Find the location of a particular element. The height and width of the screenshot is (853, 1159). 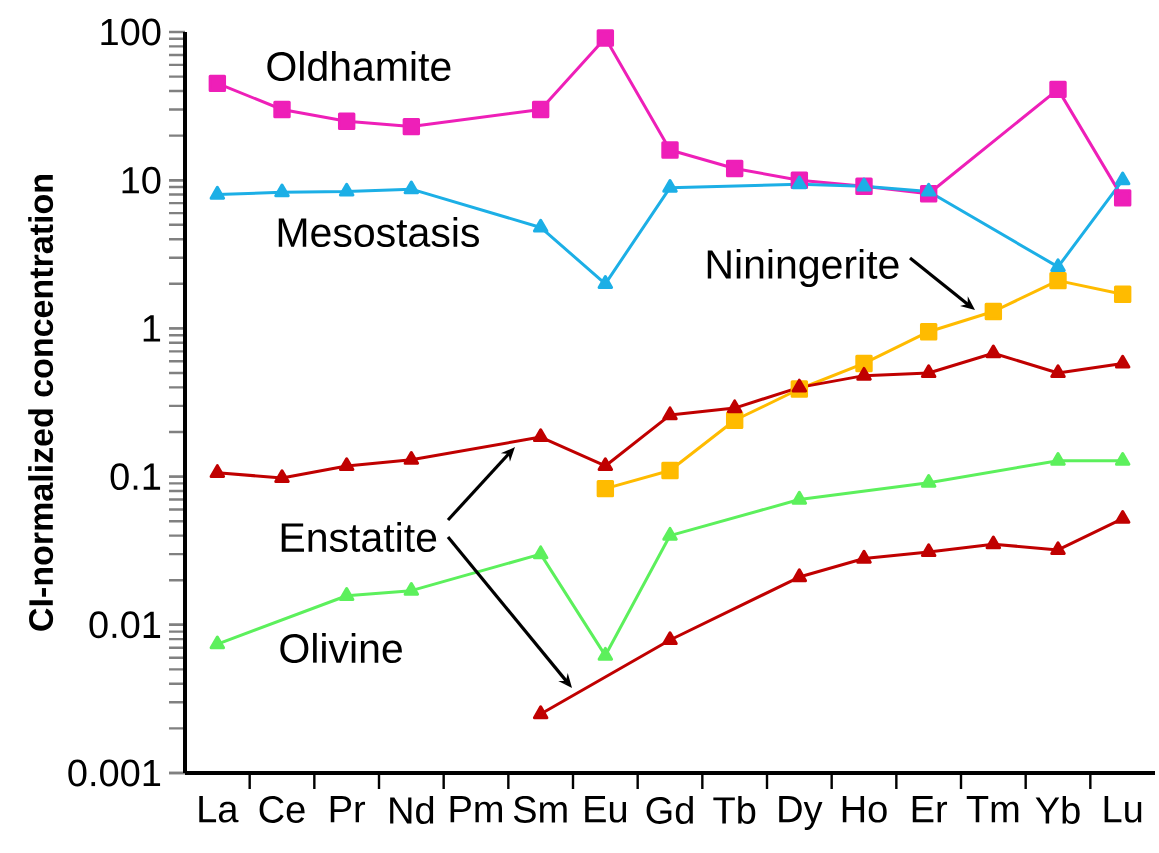

y-tick-label: 0.1 is located at coordinates (135, 477).